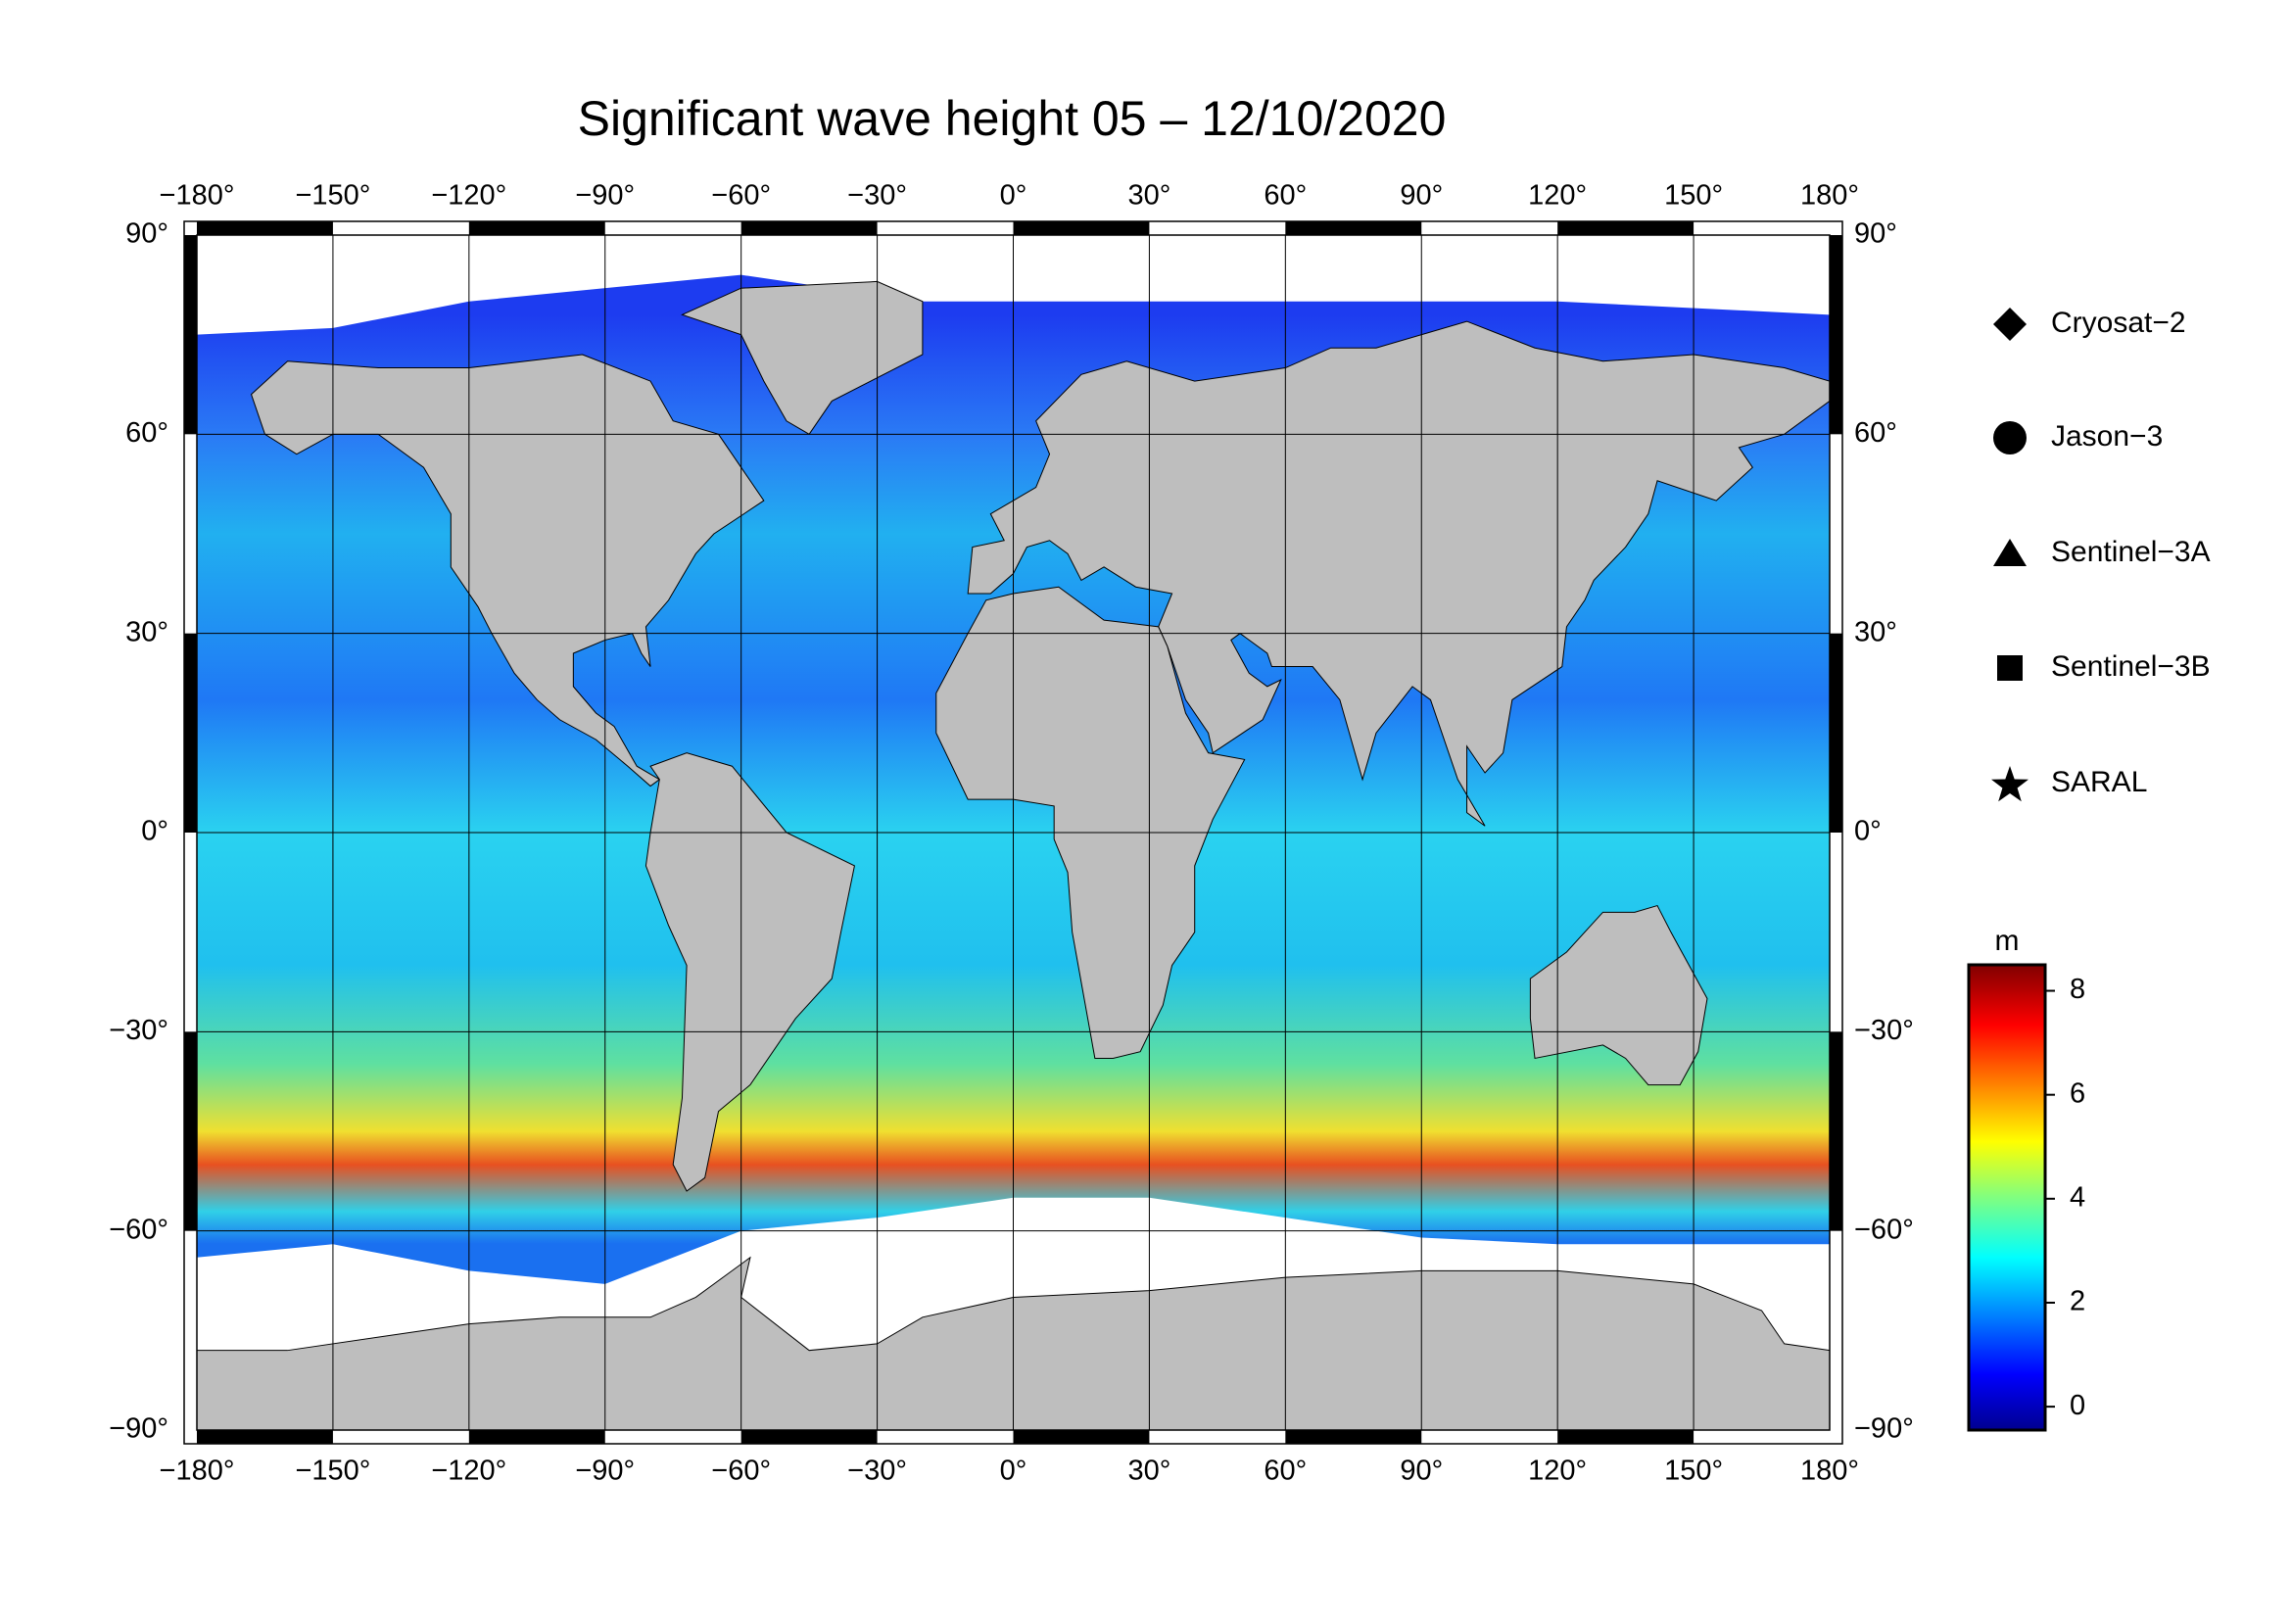 This screenshot has height=1624, width=2291. I want to click on legend-label: Sentinel−3B, so click(2131, 666).